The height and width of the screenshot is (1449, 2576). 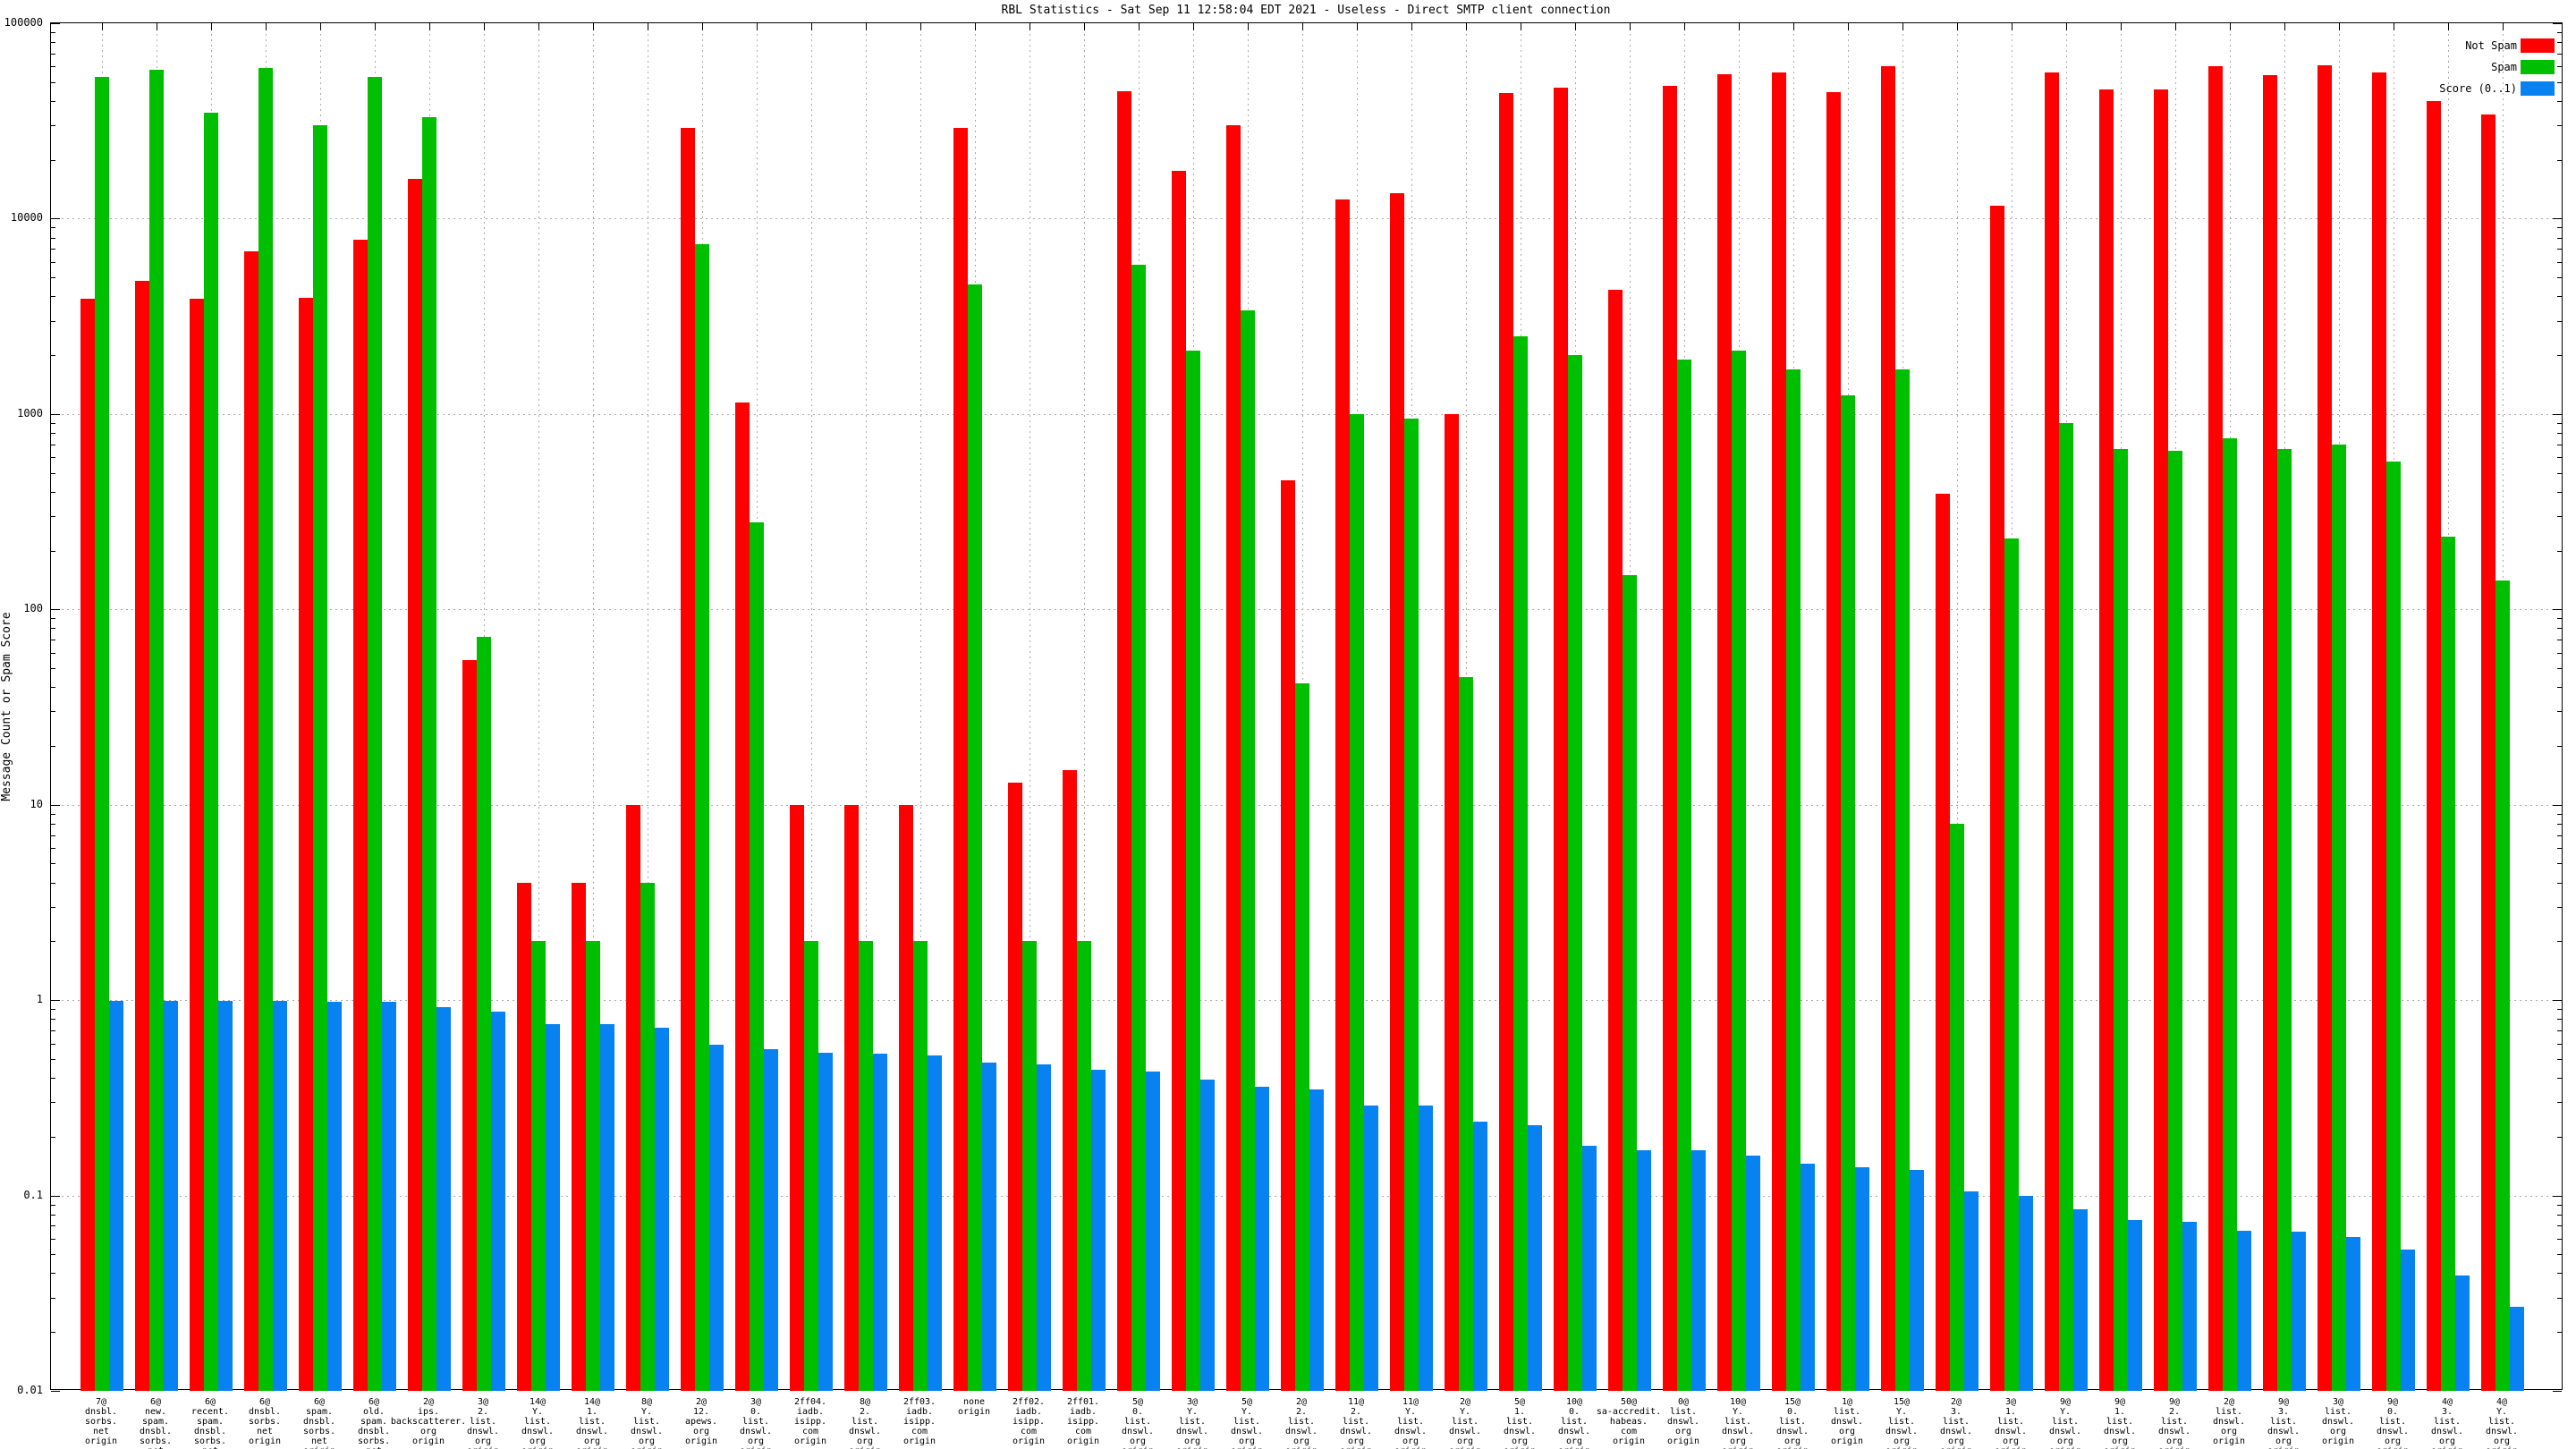 What do you see at coordinates (2491, 45) in the screenshot?
I see `legend-label: Not Spam` at bounding box center [2491, 45].